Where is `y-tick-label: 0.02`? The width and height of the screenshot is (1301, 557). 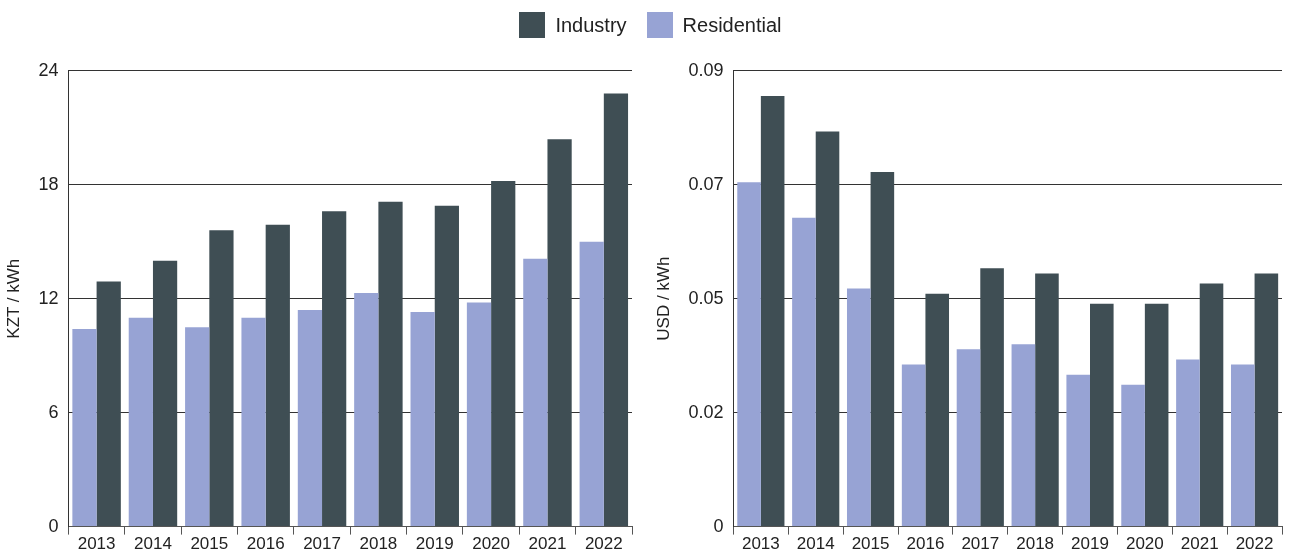
y-tick-label: 0.02 is located at coordinates (706, 411).